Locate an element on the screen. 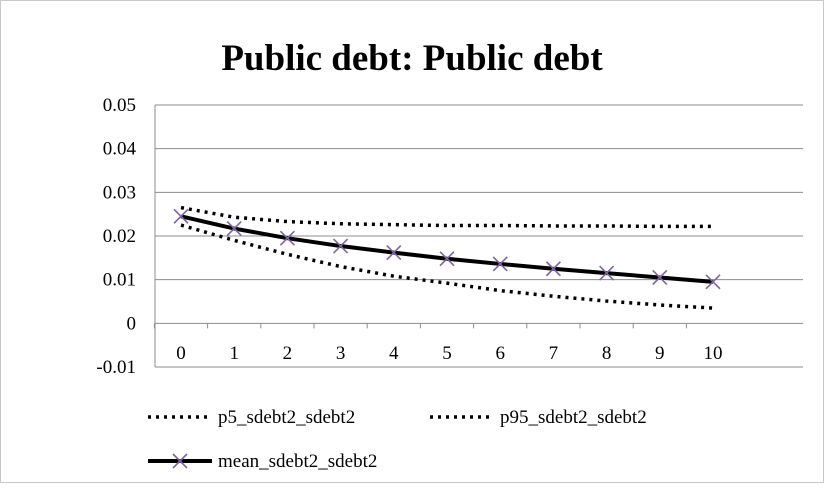 This screenshot has height=489, width=825. x-tick-label: 4 is located at coordinates (394, 353).